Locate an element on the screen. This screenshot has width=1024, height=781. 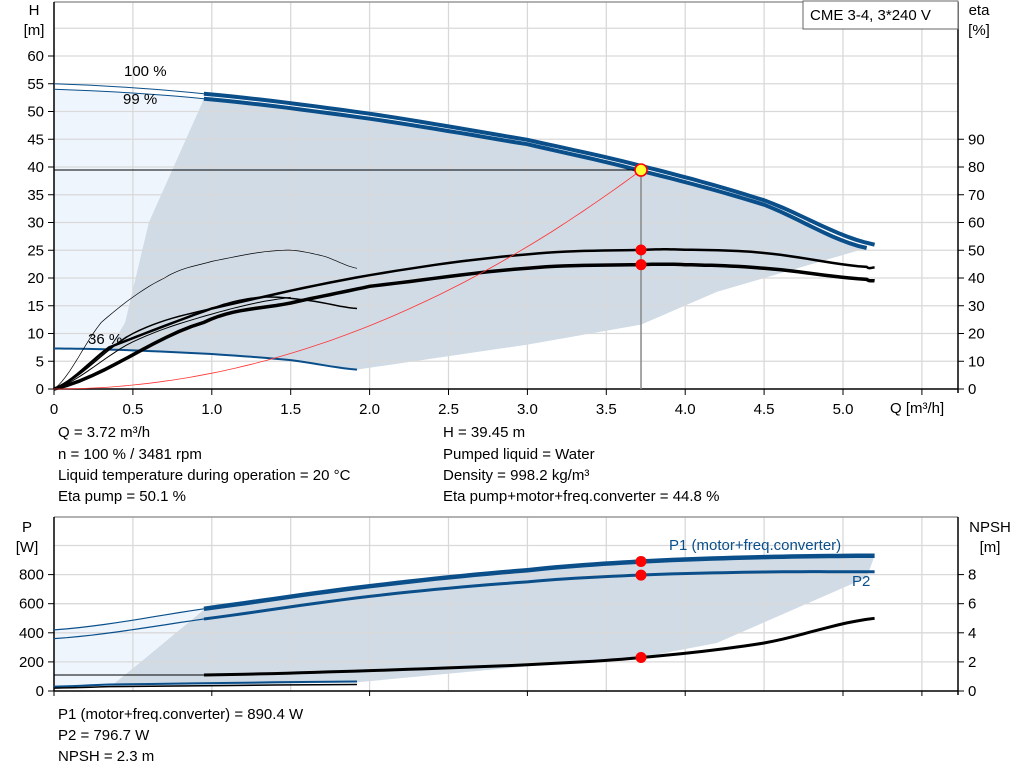
q-axis-title: Q [m³/h] is located at coordinates (917, 408).